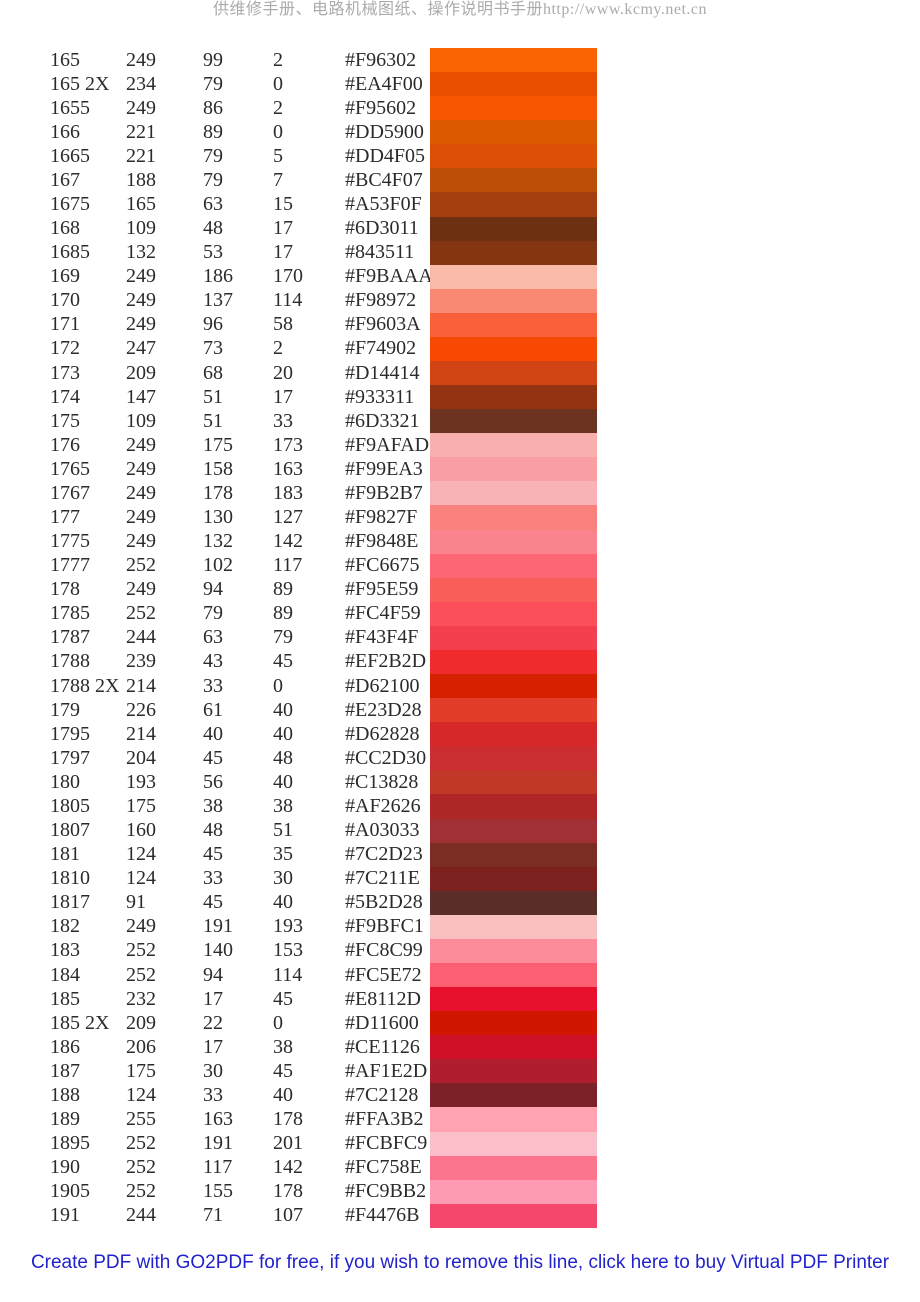  I want to click on table-row: 185 232 17 45 #E8112D, so click(323, 999).